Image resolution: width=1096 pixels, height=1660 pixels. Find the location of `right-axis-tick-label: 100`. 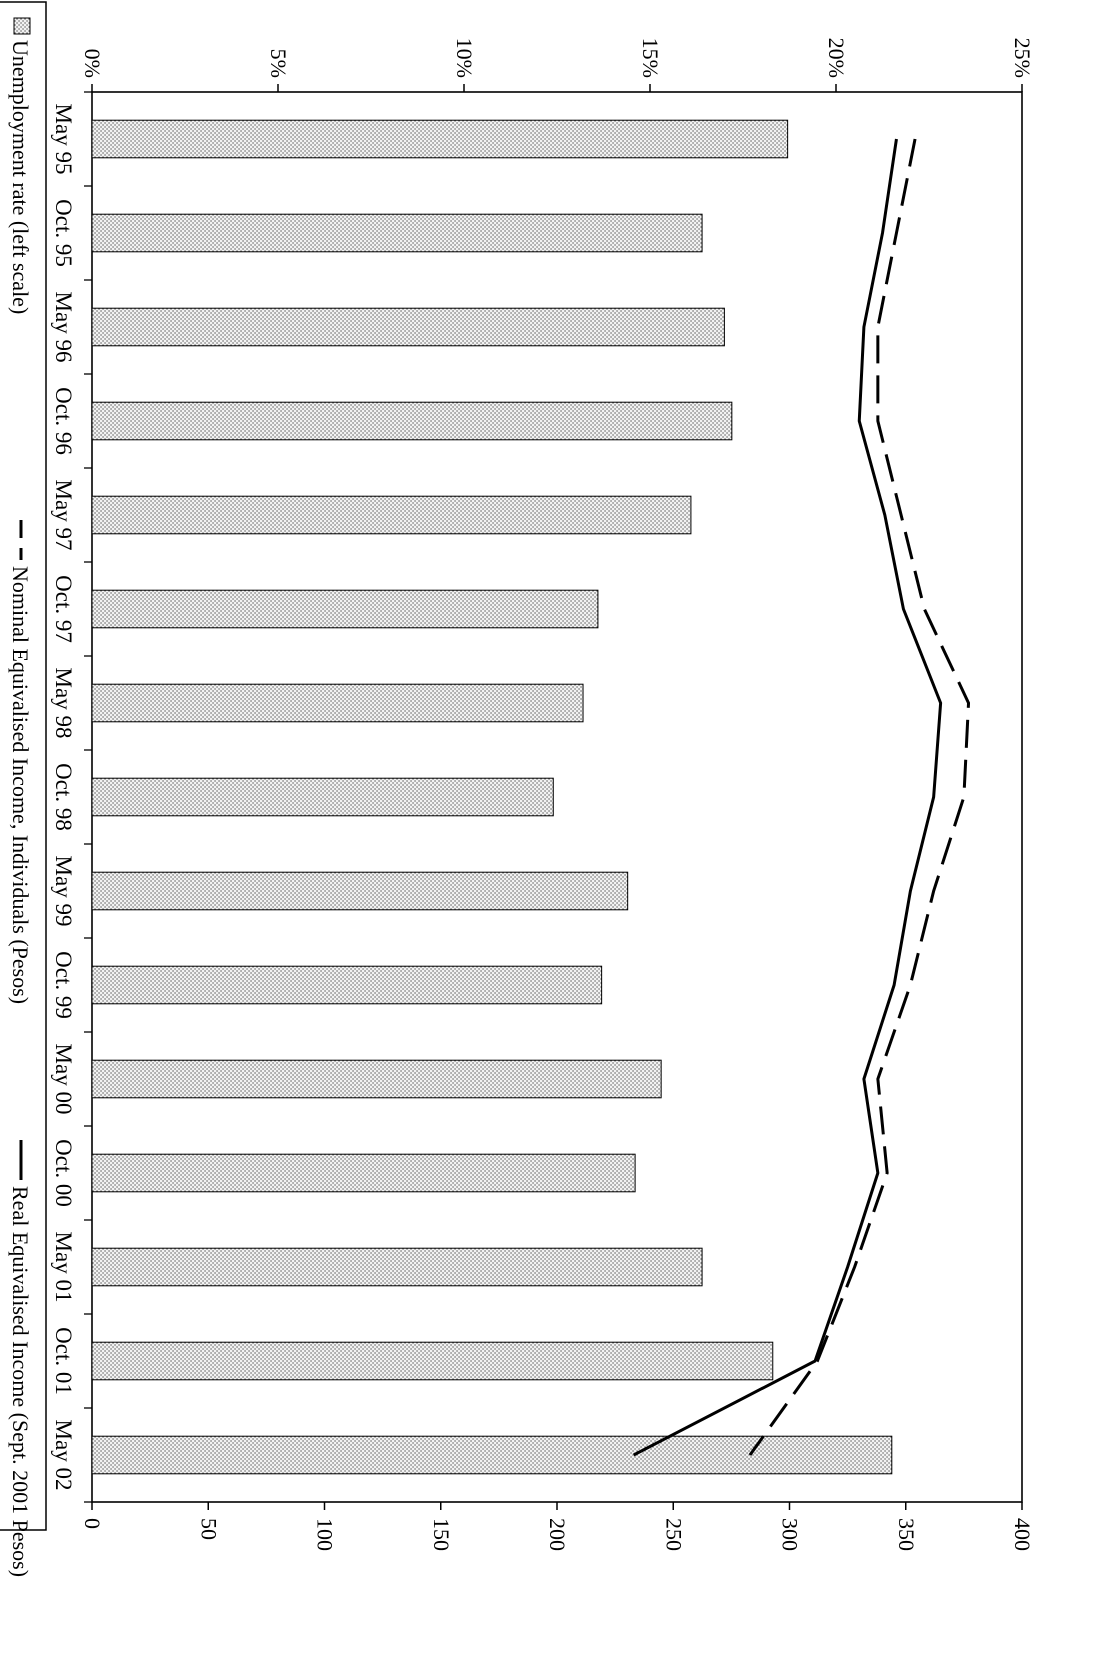

right-axis-tick-label: 100 is located at coordinates (325, 1534).